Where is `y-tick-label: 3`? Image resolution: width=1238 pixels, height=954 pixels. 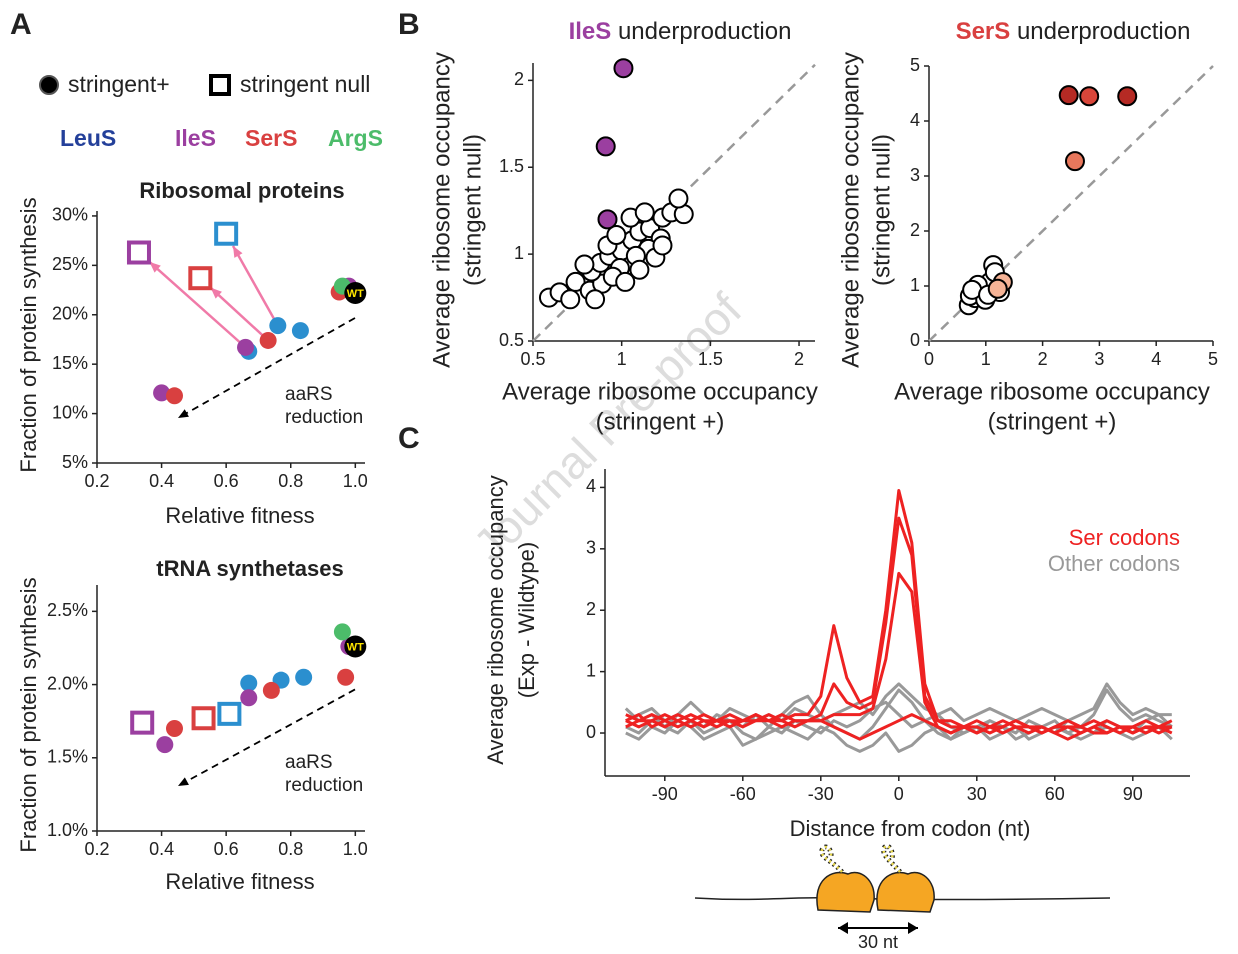
y-tick-label: 3 is located at coordinates (915, 175).